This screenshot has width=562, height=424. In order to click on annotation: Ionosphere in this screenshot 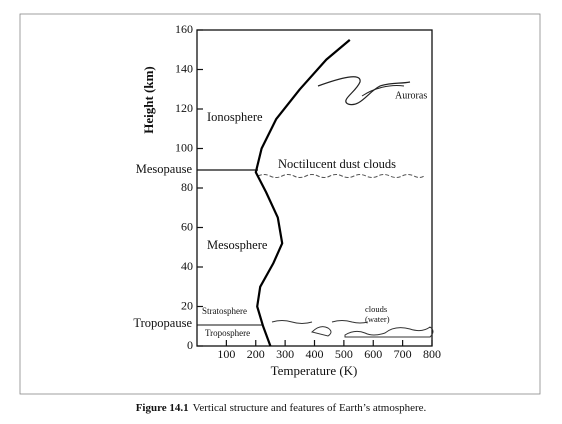, I will do `click(235, 117)`.